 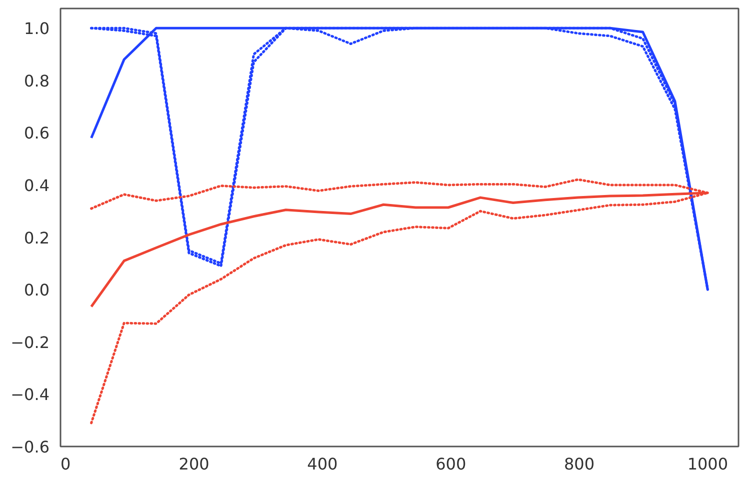 What do you see at coordinates (30, 394) in the screenshot?
I see `y-tick-label: −0.4` at bounding box center [30, 394].